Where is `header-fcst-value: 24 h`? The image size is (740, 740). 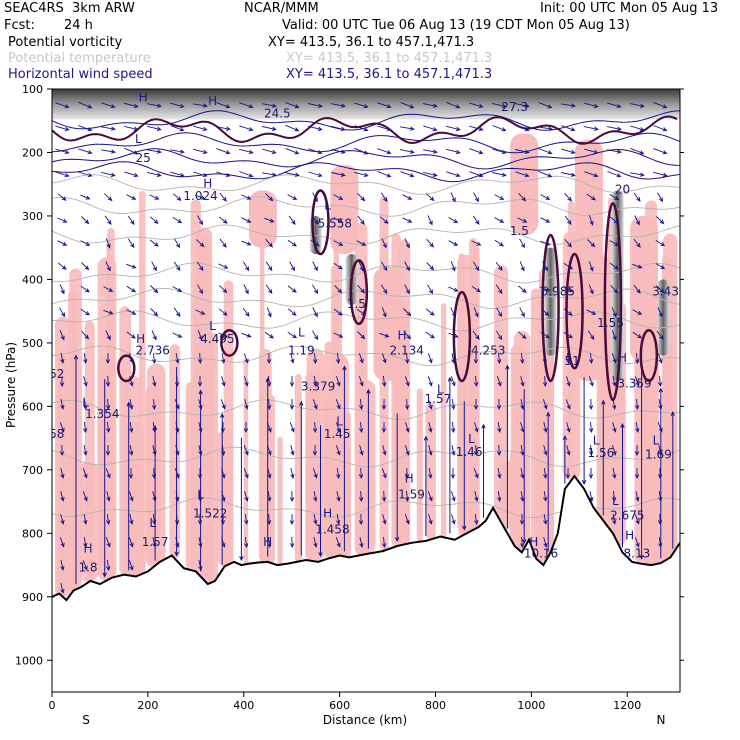 header-fcst-value: 24 h is located at coordinates (78, 25).